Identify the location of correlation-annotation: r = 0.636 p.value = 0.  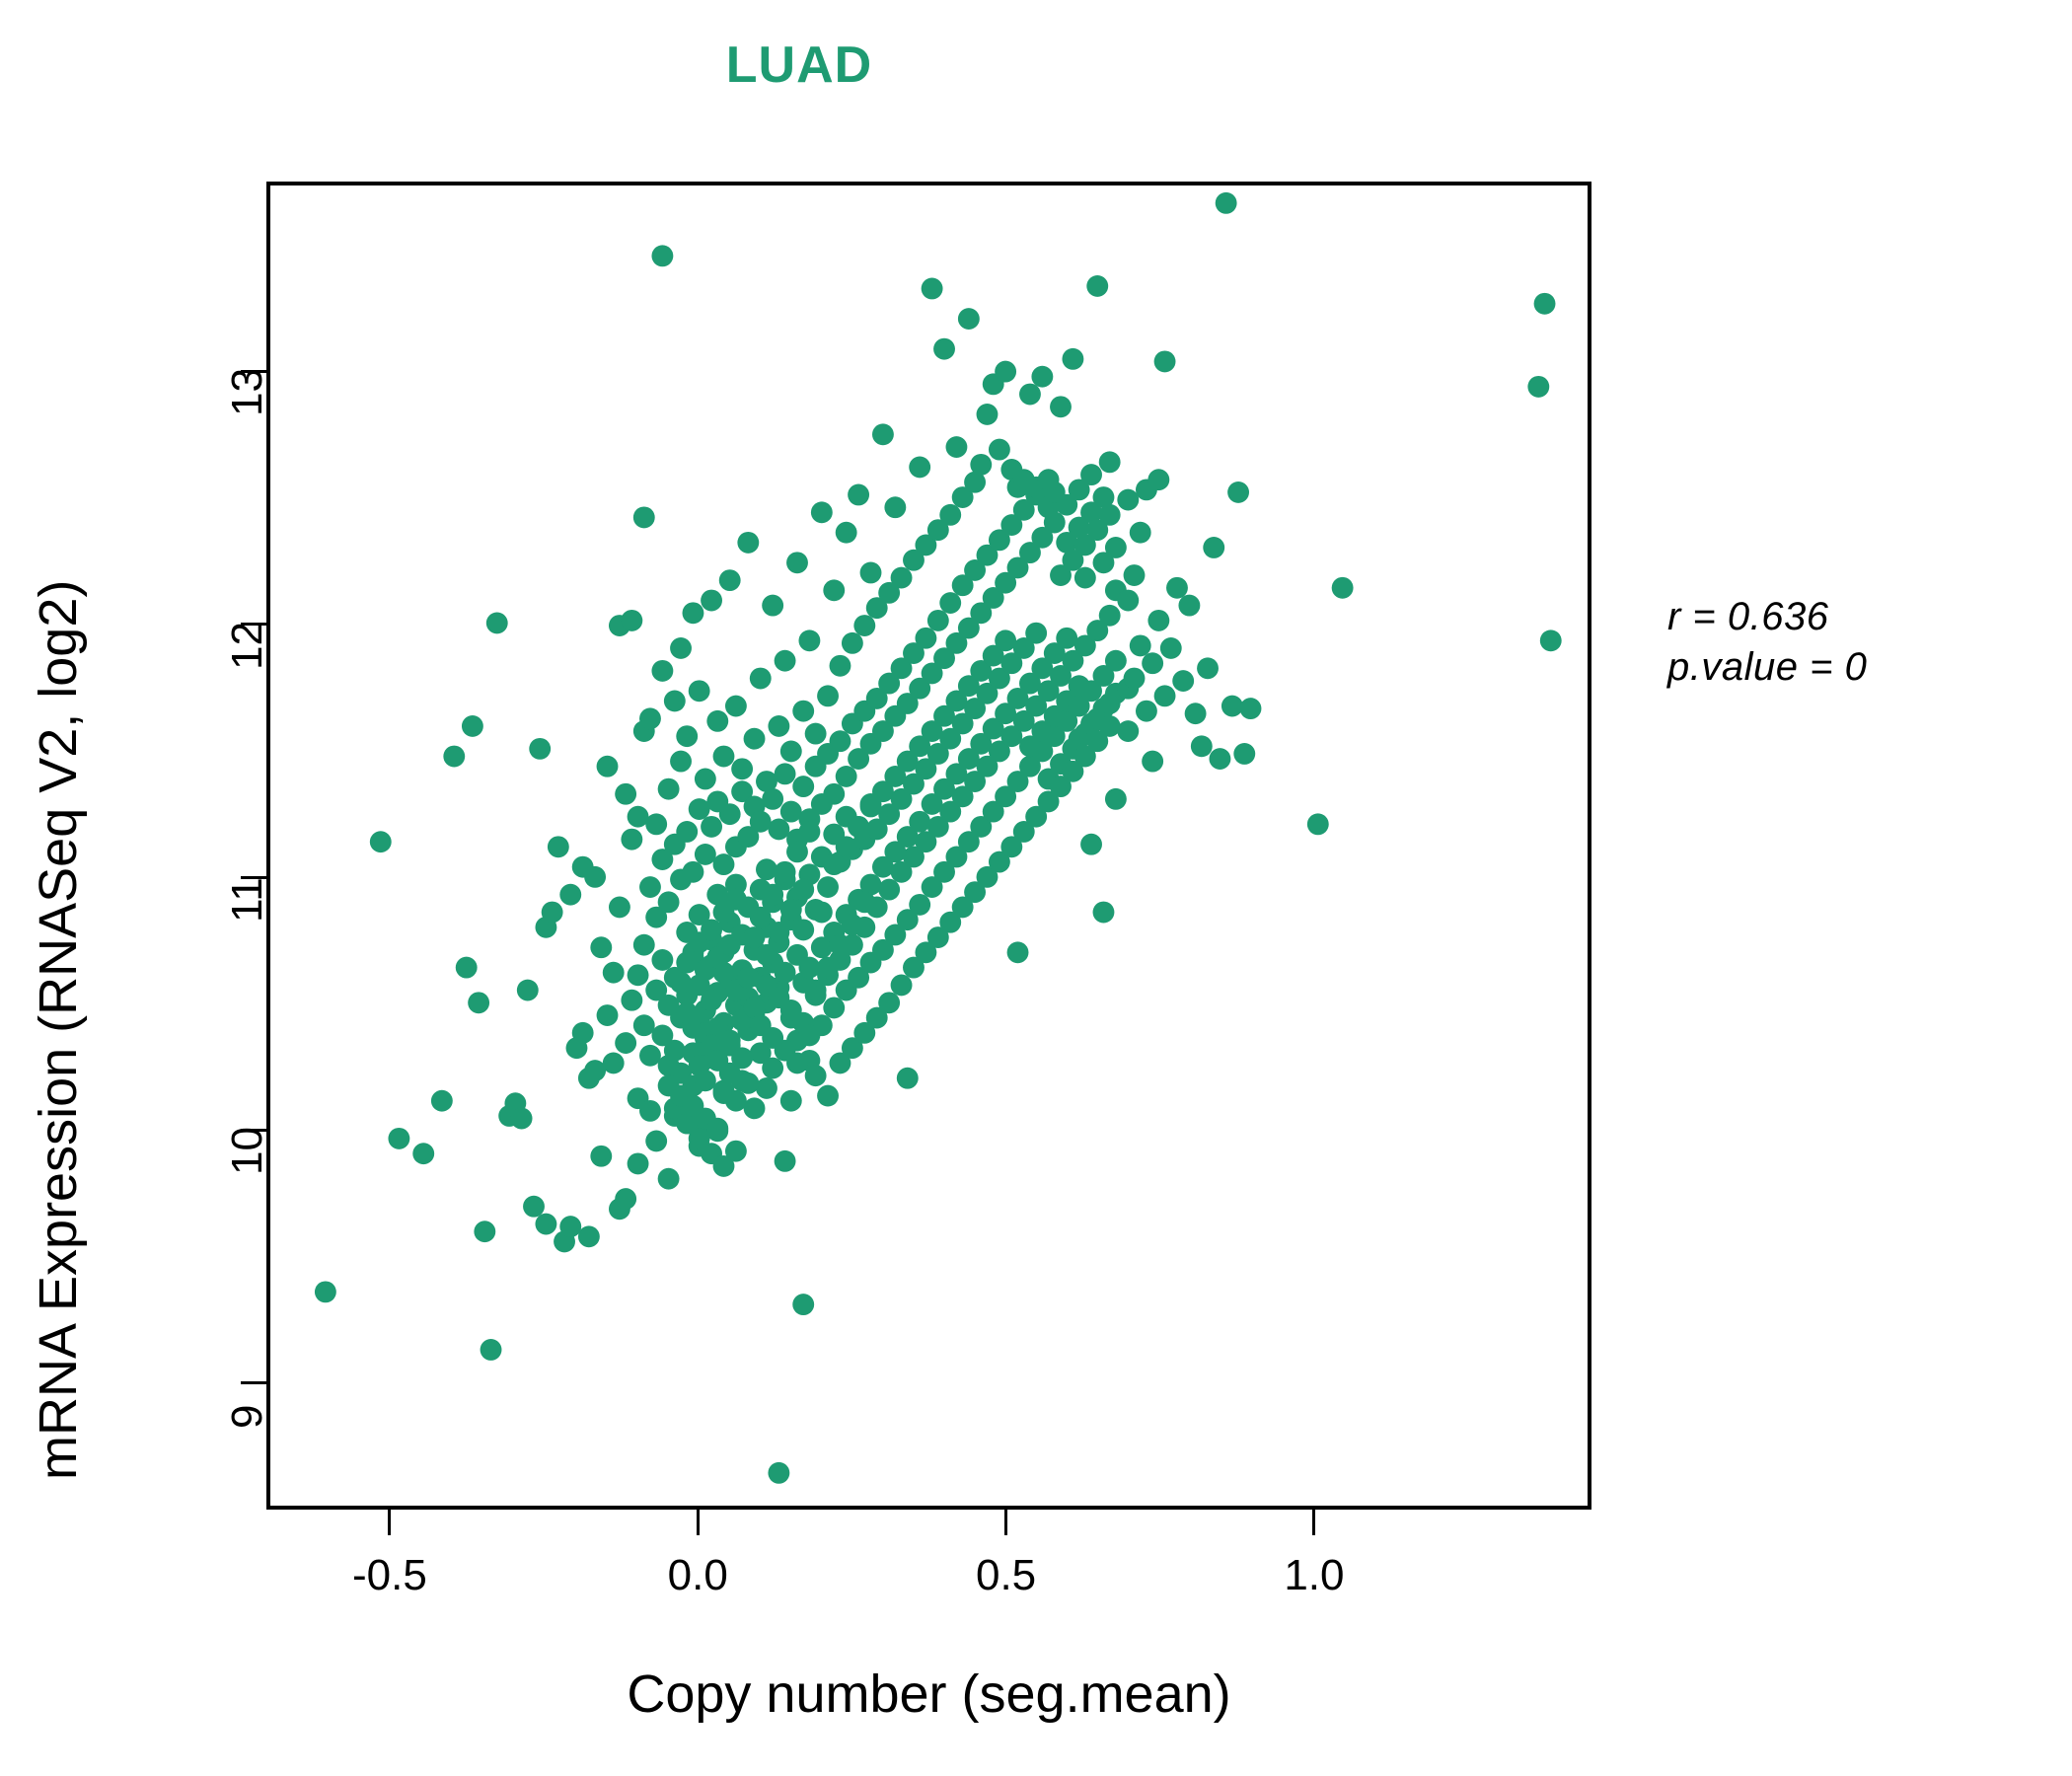
(1767, 643).